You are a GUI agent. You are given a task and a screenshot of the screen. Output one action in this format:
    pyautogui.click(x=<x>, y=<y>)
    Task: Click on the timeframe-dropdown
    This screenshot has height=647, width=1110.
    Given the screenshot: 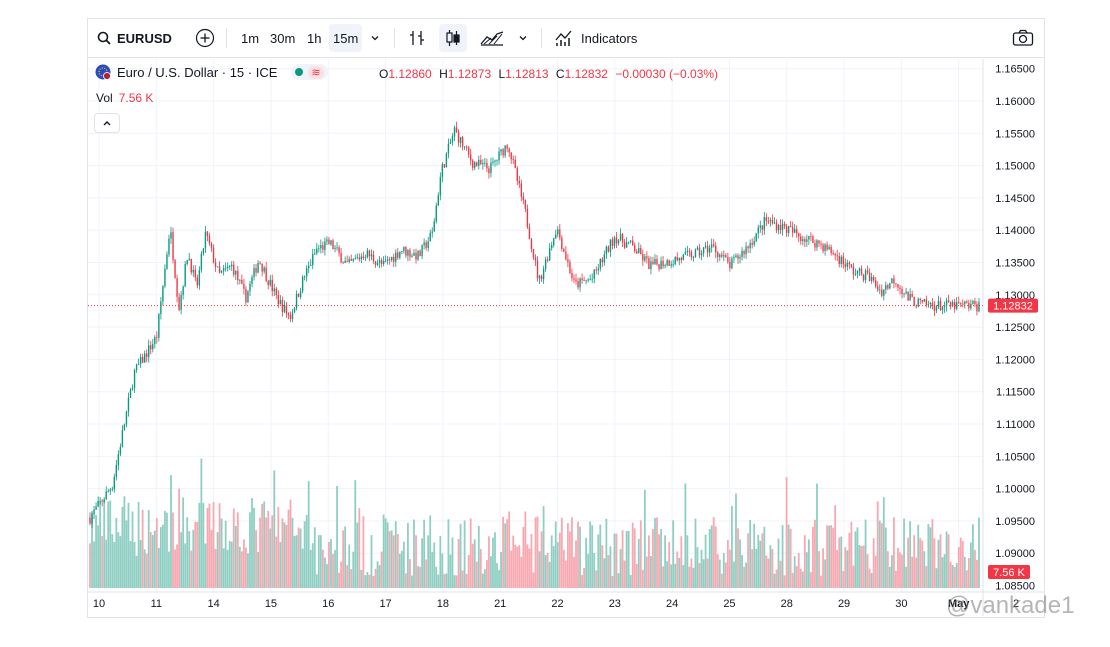 What is the action you would take?
    pyautogui.click(x=375, y=38)
    